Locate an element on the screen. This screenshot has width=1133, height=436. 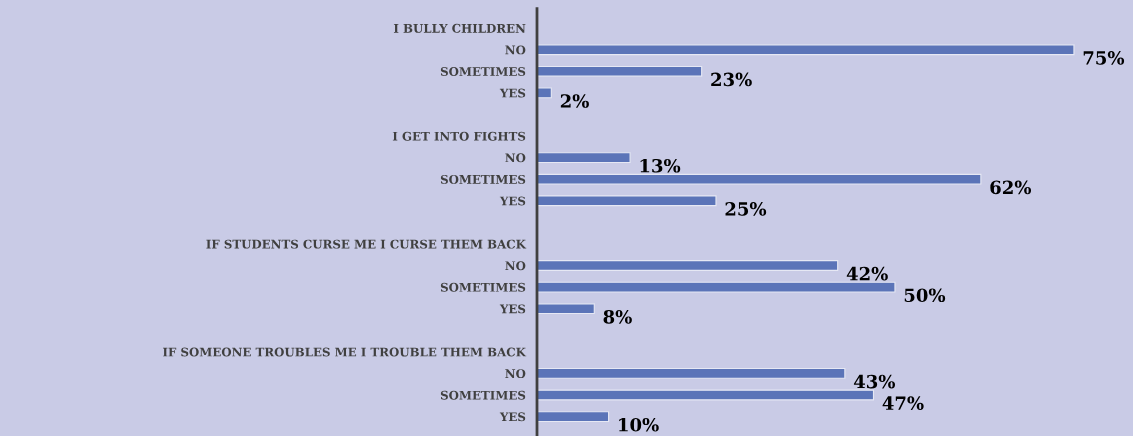
y-tick-label: IF STUDENTS CURSE ME I CURSE THEM BACK is located at coordinates (366, 244).